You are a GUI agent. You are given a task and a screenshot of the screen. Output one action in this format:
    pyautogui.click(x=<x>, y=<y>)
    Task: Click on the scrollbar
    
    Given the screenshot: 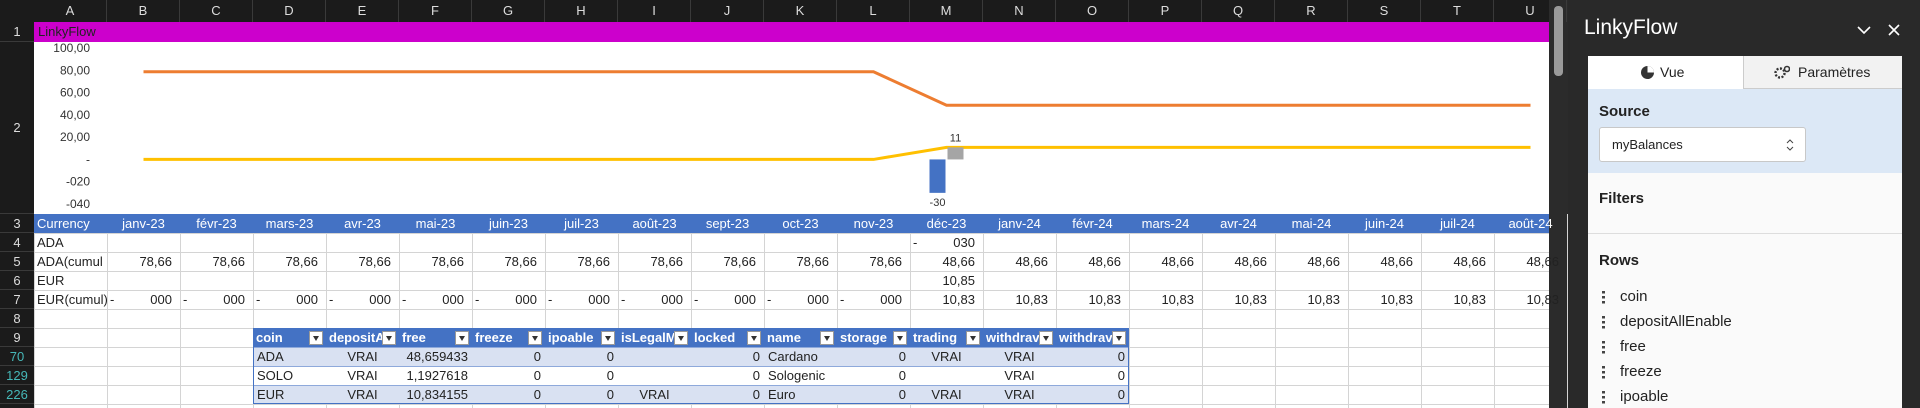 What is the action you would take?
    pyautogui.click(x=1558, y=204)
    